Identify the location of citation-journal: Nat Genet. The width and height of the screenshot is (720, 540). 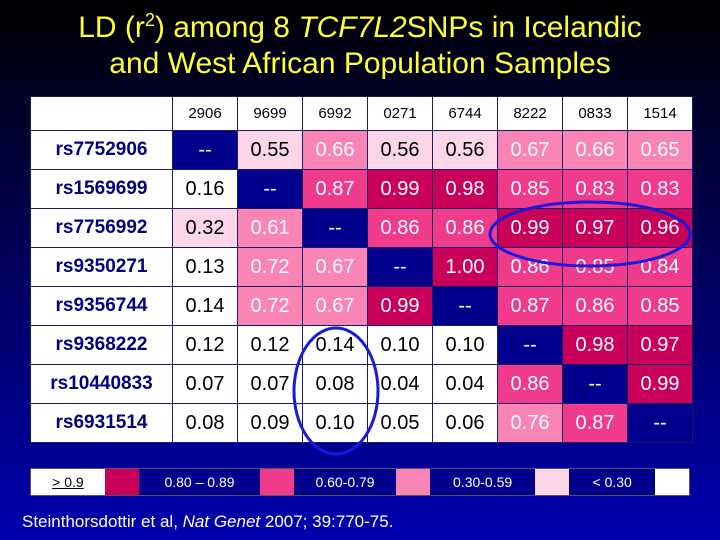
(221, 521).